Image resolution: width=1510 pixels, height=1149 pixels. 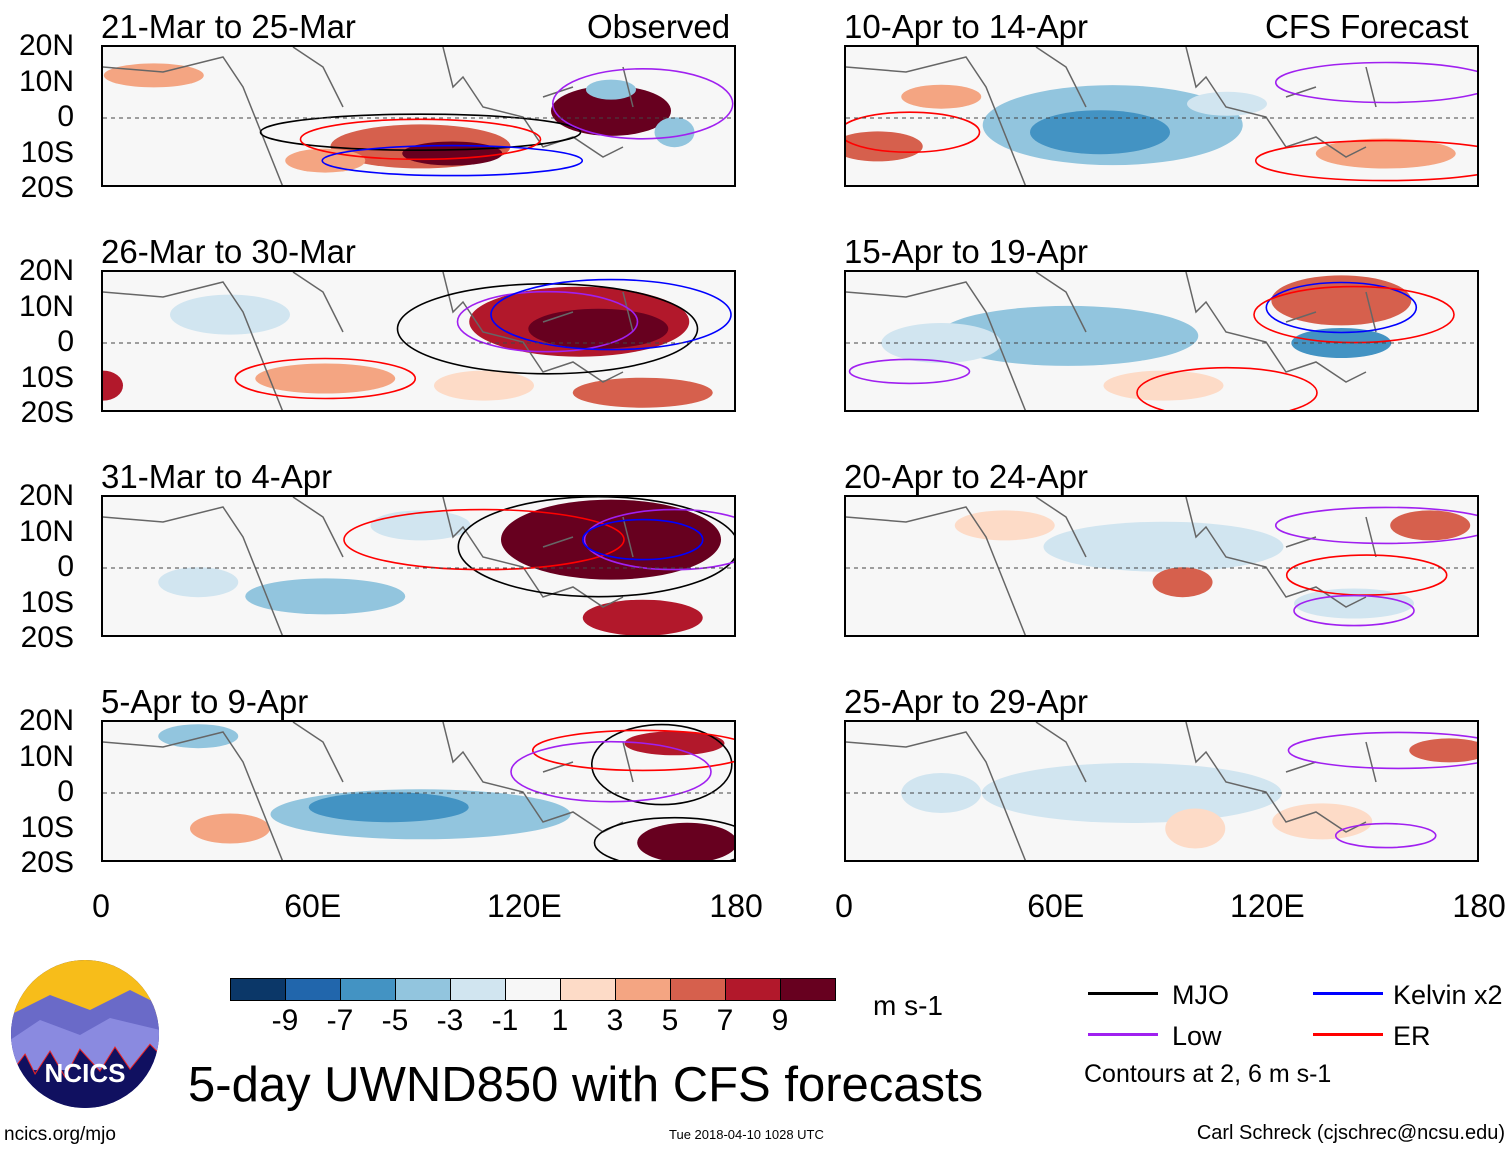 What do you see at coordinates (1200, 995) in the screenshot?
I see `legend-mjo: MJO` at bounding box center [1200, 995].